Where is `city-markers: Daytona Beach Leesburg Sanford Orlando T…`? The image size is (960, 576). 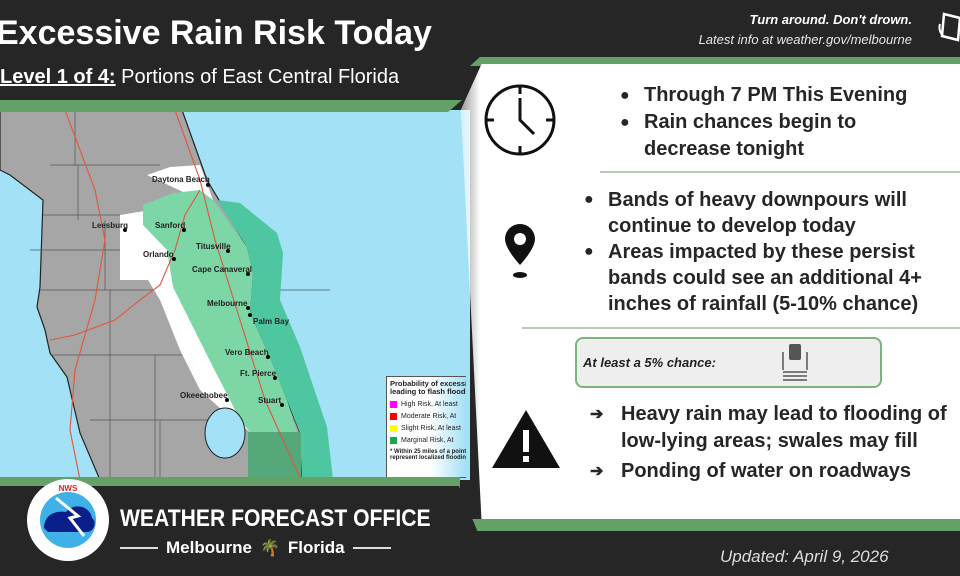 city-markers: Daytona Beach Leesburg Sanford Orlando T… is located at coordinates (191, 291).